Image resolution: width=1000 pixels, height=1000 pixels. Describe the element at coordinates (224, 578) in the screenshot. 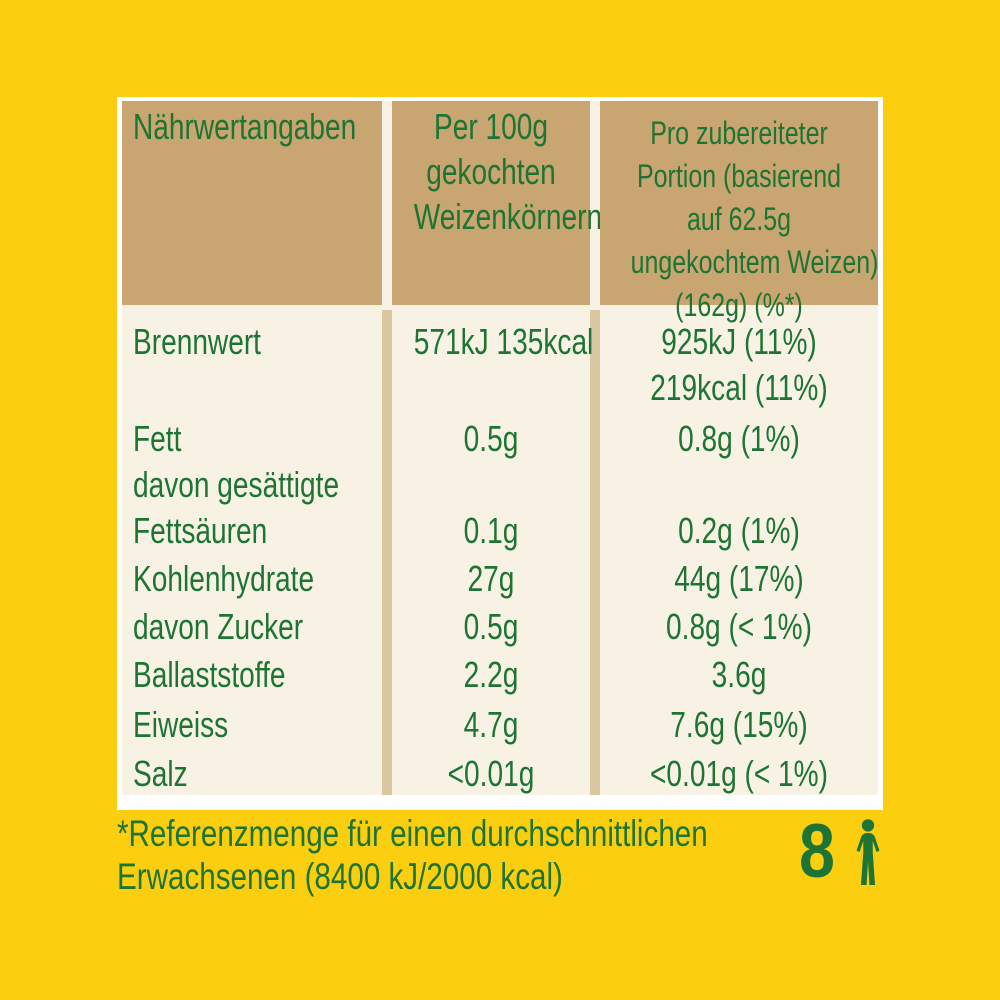

I see `text-line: Kohlenhydrate` at that location.